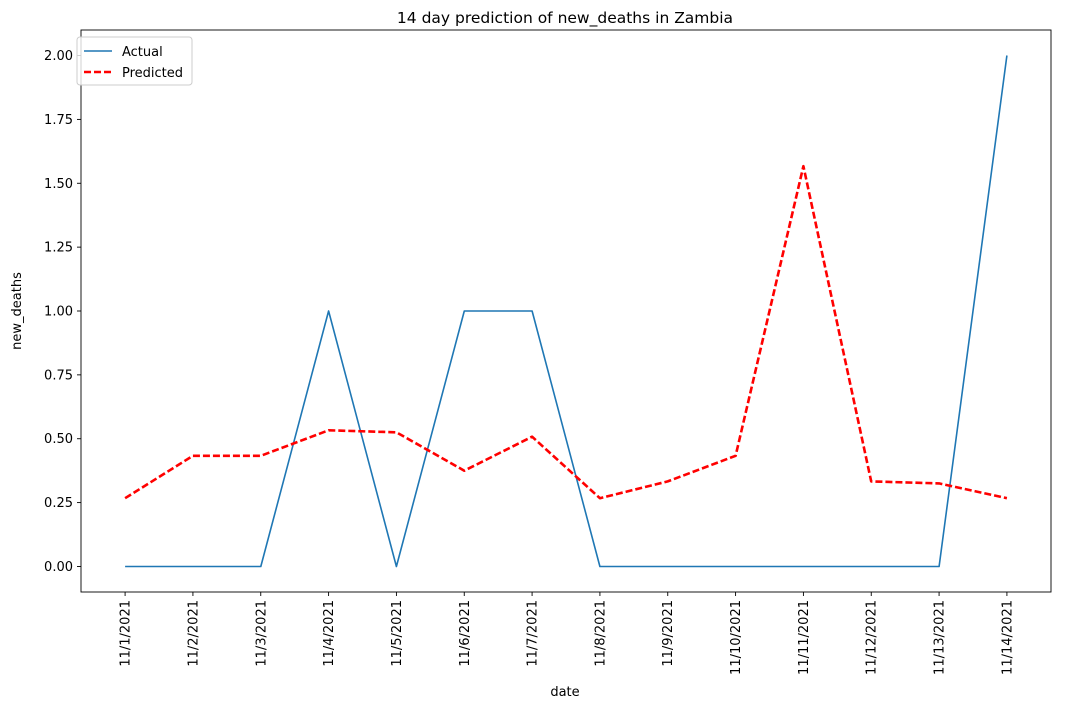  I want to click on x-tick-label: 11/1/2021, so click(126, 633).